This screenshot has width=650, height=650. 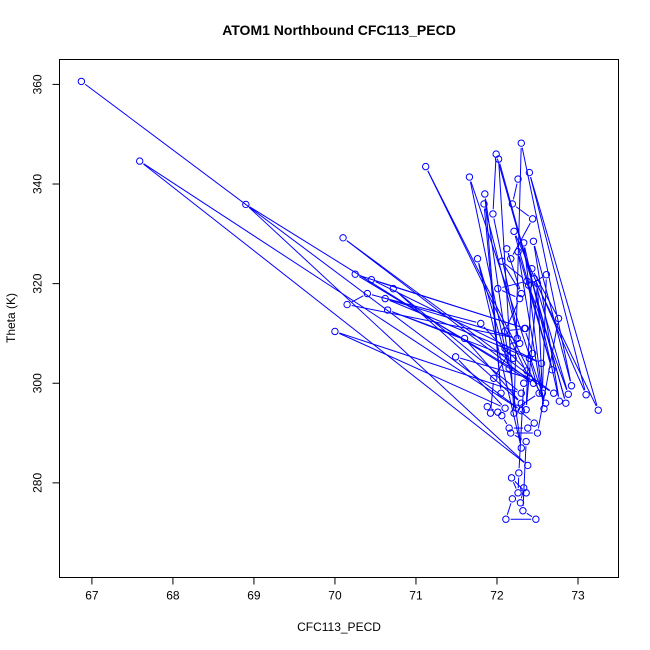 I want to click on x-tick-label: 71, so click(x=416, y=596).